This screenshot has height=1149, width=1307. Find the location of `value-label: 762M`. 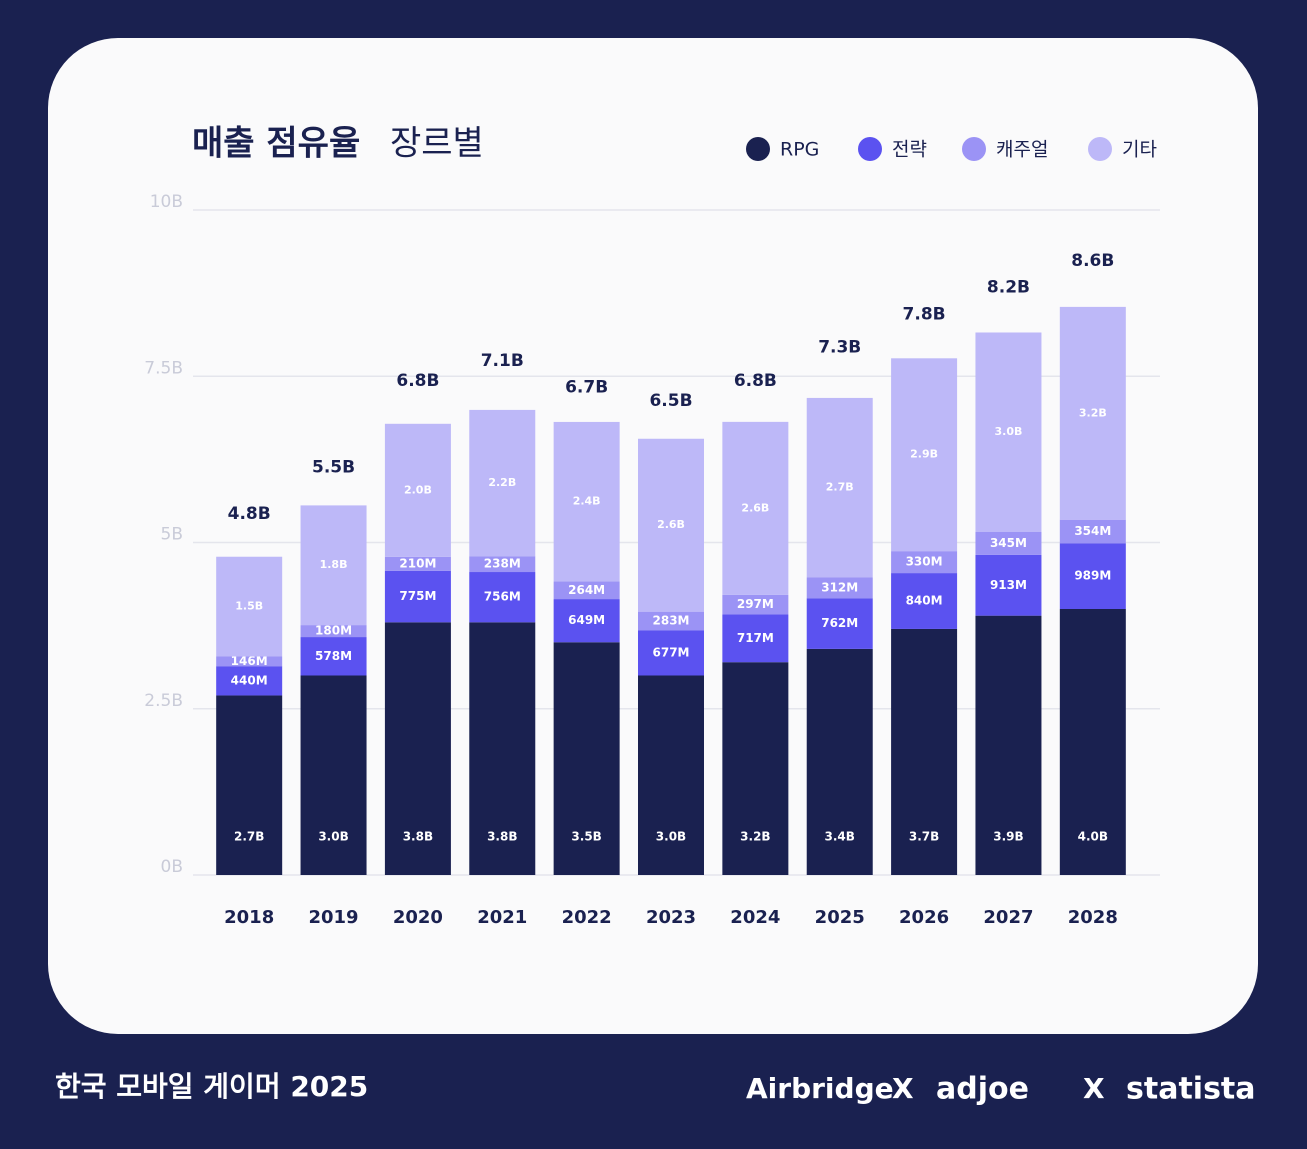

value-label: 762M is located at coordinates (839, 623).